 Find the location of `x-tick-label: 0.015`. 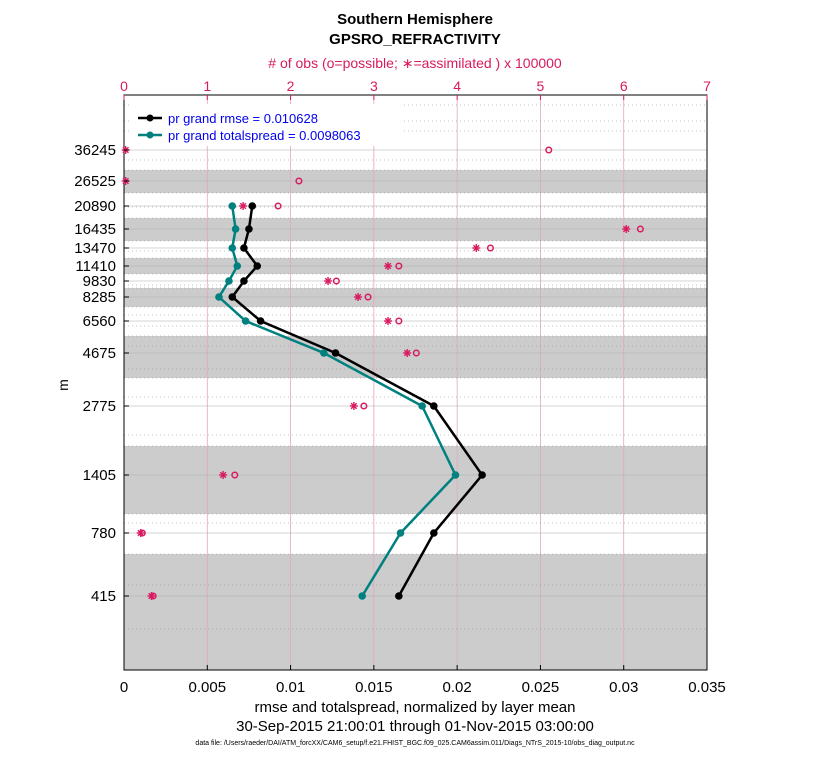

x-tick-label: 0.015 is located at coordinates (374, 687).